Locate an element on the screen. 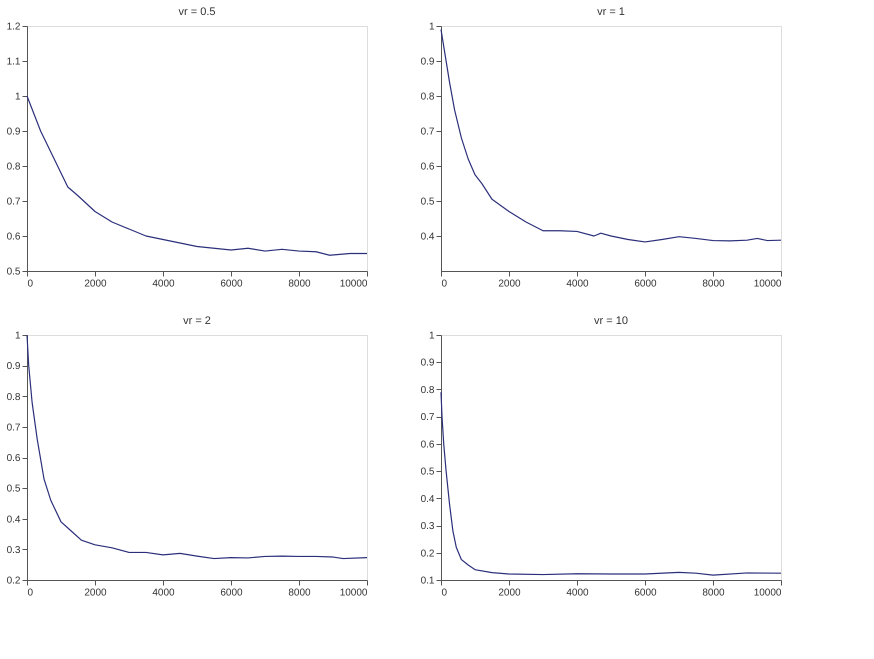 The height and width of the screenshot is (659, 874). chart-title: vr = 0.5 is located at coordinates (197, 12).